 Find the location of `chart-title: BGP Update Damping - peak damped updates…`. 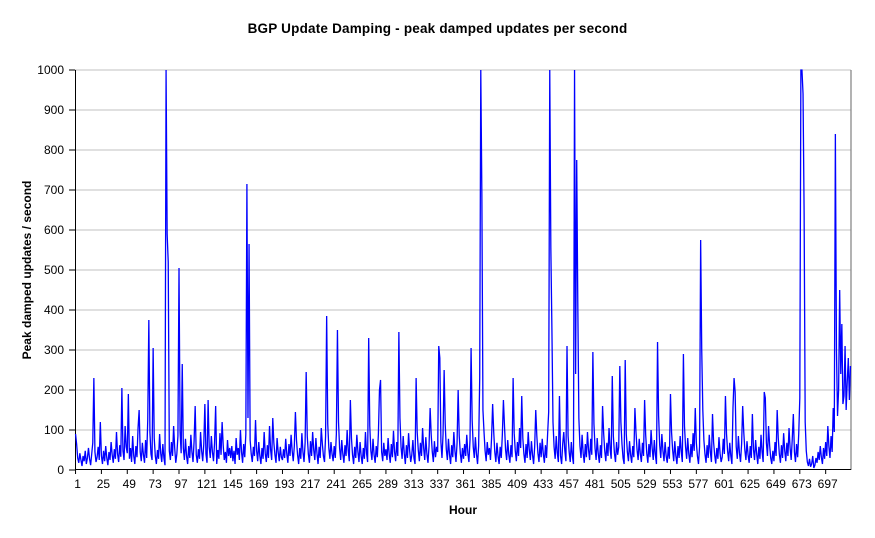

chart-title: BGP Update Damping - peak damped updates… is located at coordinates (437, 28).